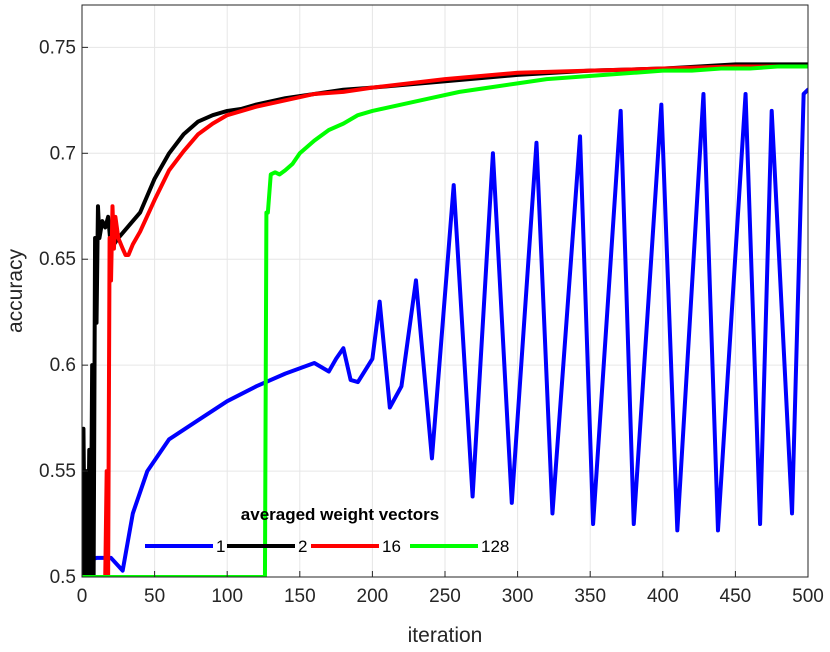  What do you see at coordinates (63, 577) in the screenshot?
I see `y-tick-label: 0.5` at bounding box center [63, 577].